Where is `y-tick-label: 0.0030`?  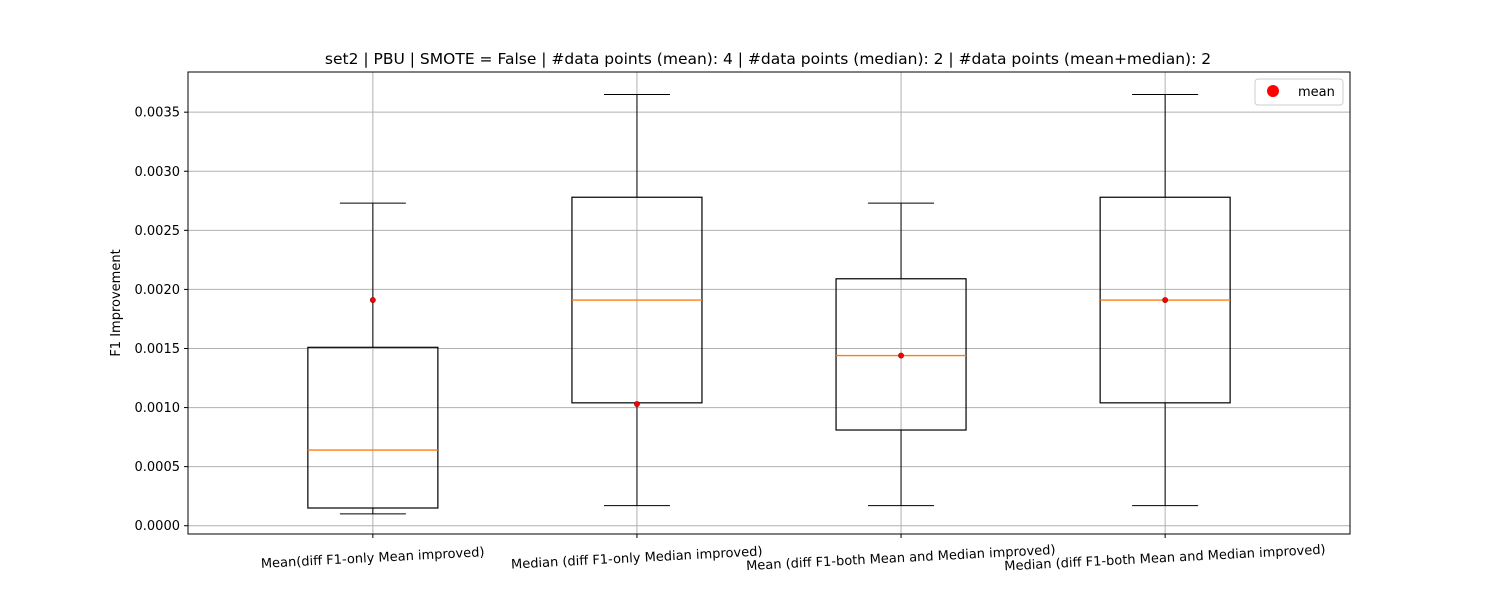
y-tick-label: 0.0030 is located at coordinates (158, 172).